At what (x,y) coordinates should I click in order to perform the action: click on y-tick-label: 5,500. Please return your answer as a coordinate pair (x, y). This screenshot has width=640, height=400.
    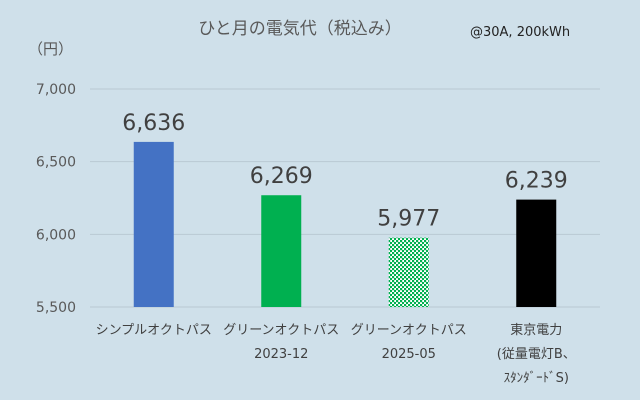
    Looking at the image, I should click on (56, 308).